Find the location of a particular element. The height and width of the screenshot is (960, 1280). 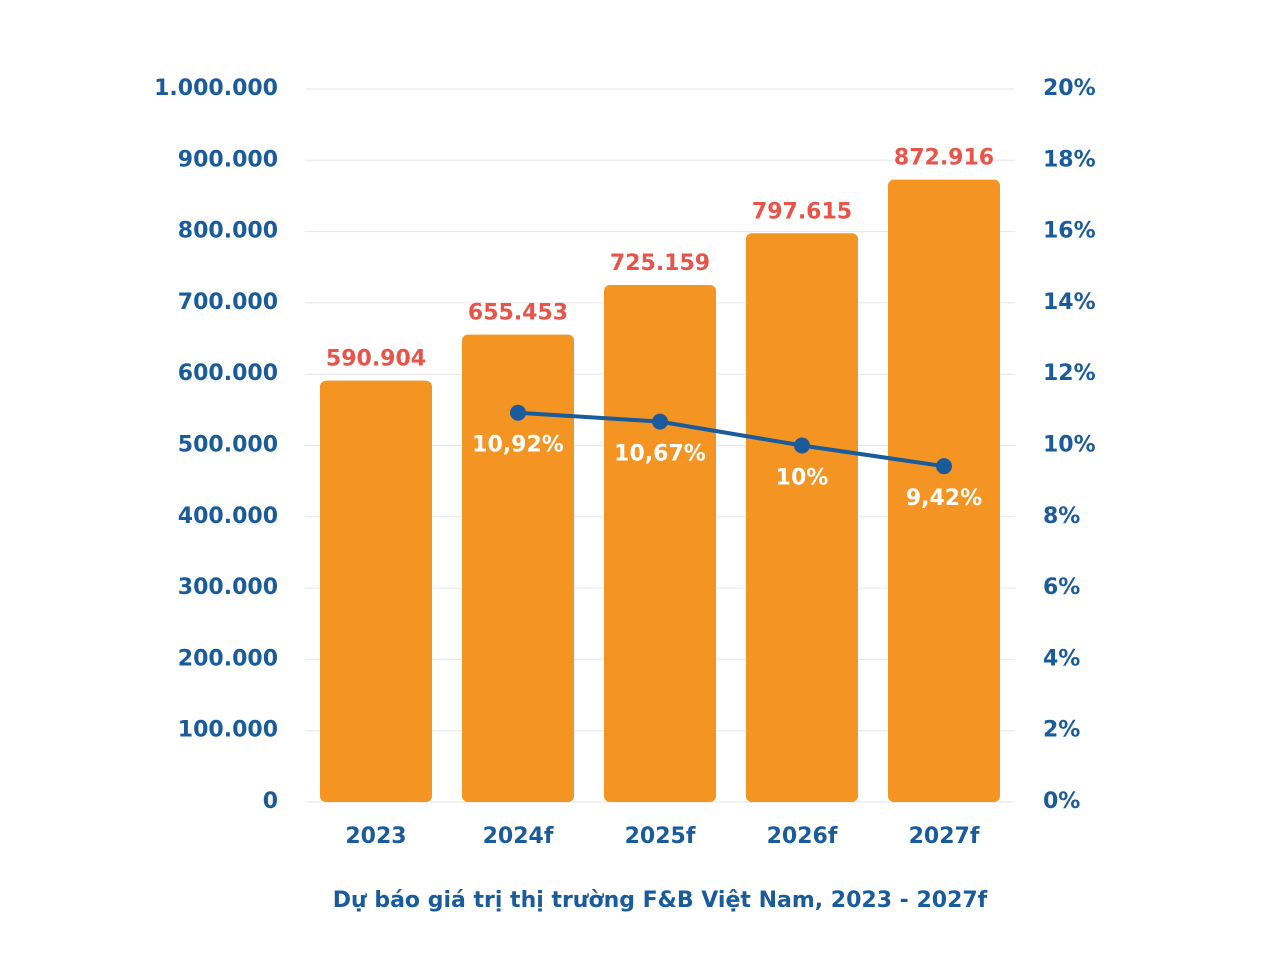

y2-tick-label: 0% is located at coordinates (1061, 801).